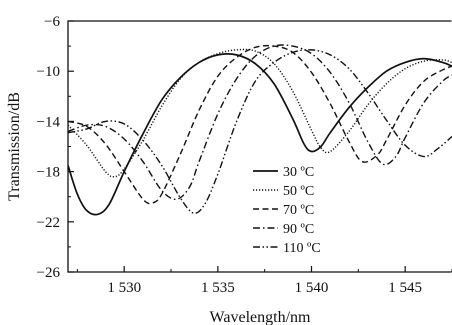 Image resolution: width=452 pixels, height=325 pixels. I want to click on legend: 30 ºC 50 ºC 70 ºC 90 ºC 110 ºC, so click(287, 210).